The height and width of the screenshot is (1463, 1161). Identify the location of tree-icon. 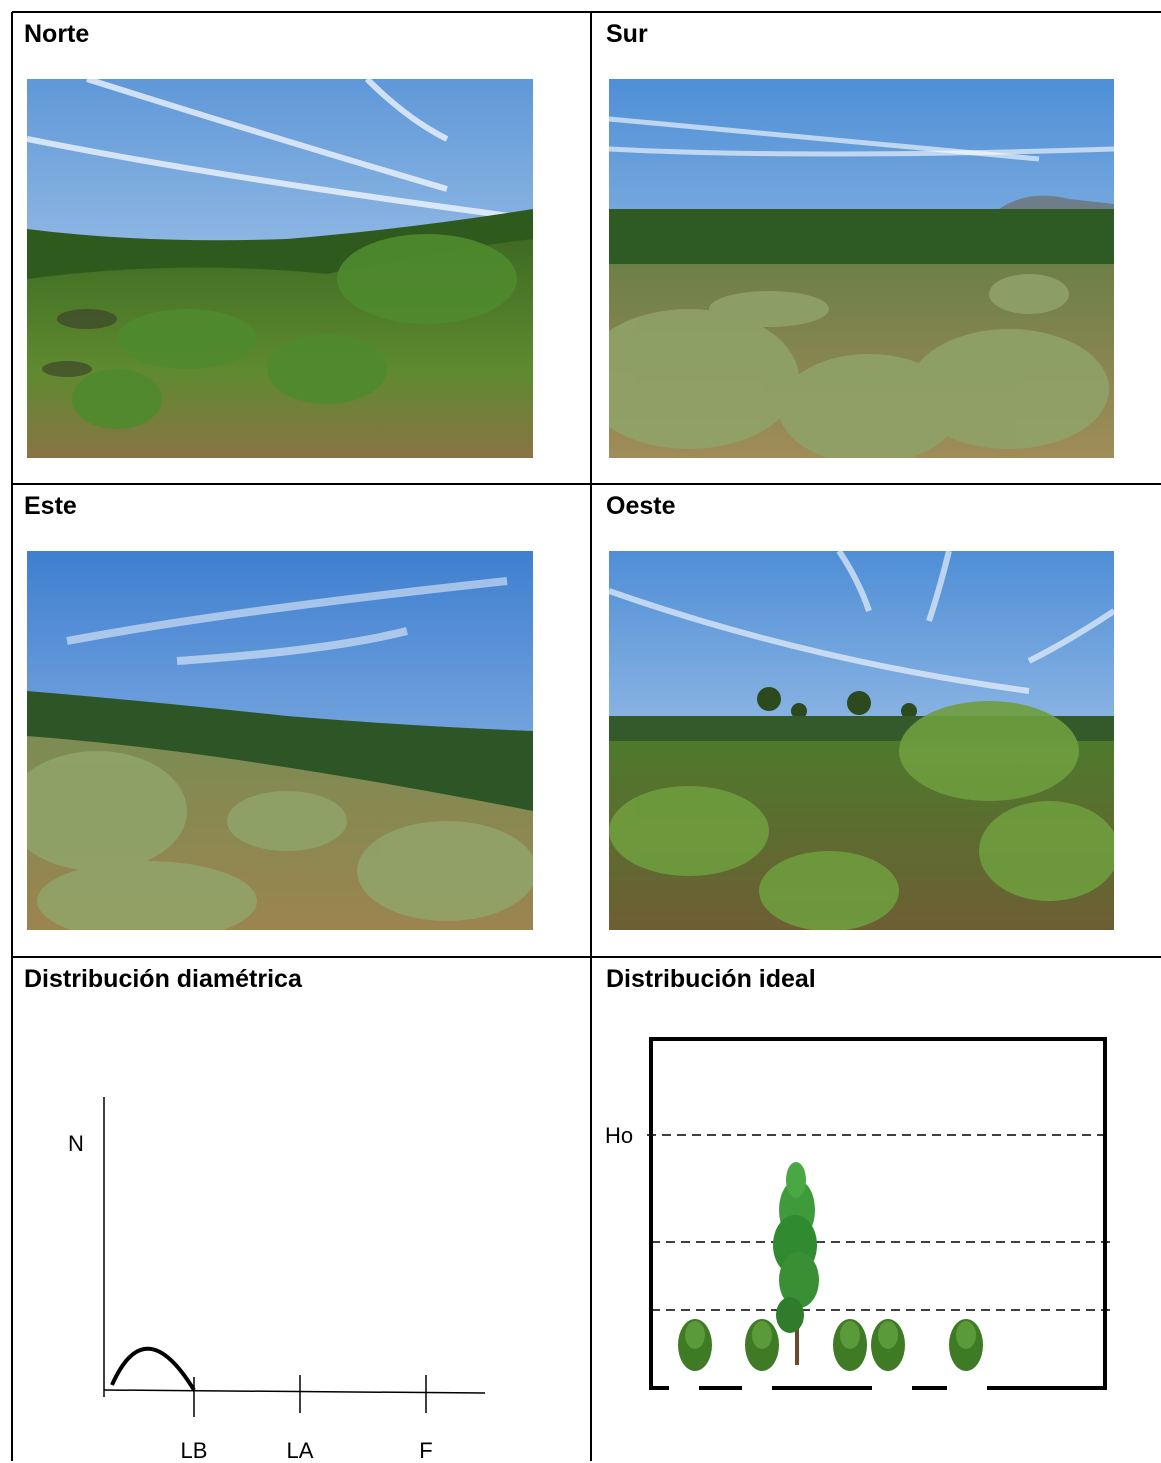
(796, 1263).